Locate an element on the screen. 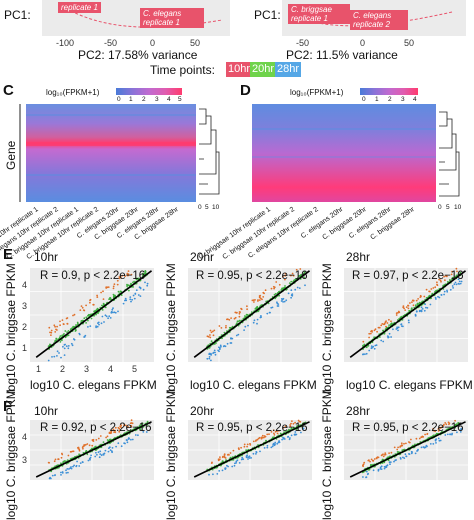 The image size is (474, 520). dendro-tick-c: 5 is located at coordinates (207, 207).